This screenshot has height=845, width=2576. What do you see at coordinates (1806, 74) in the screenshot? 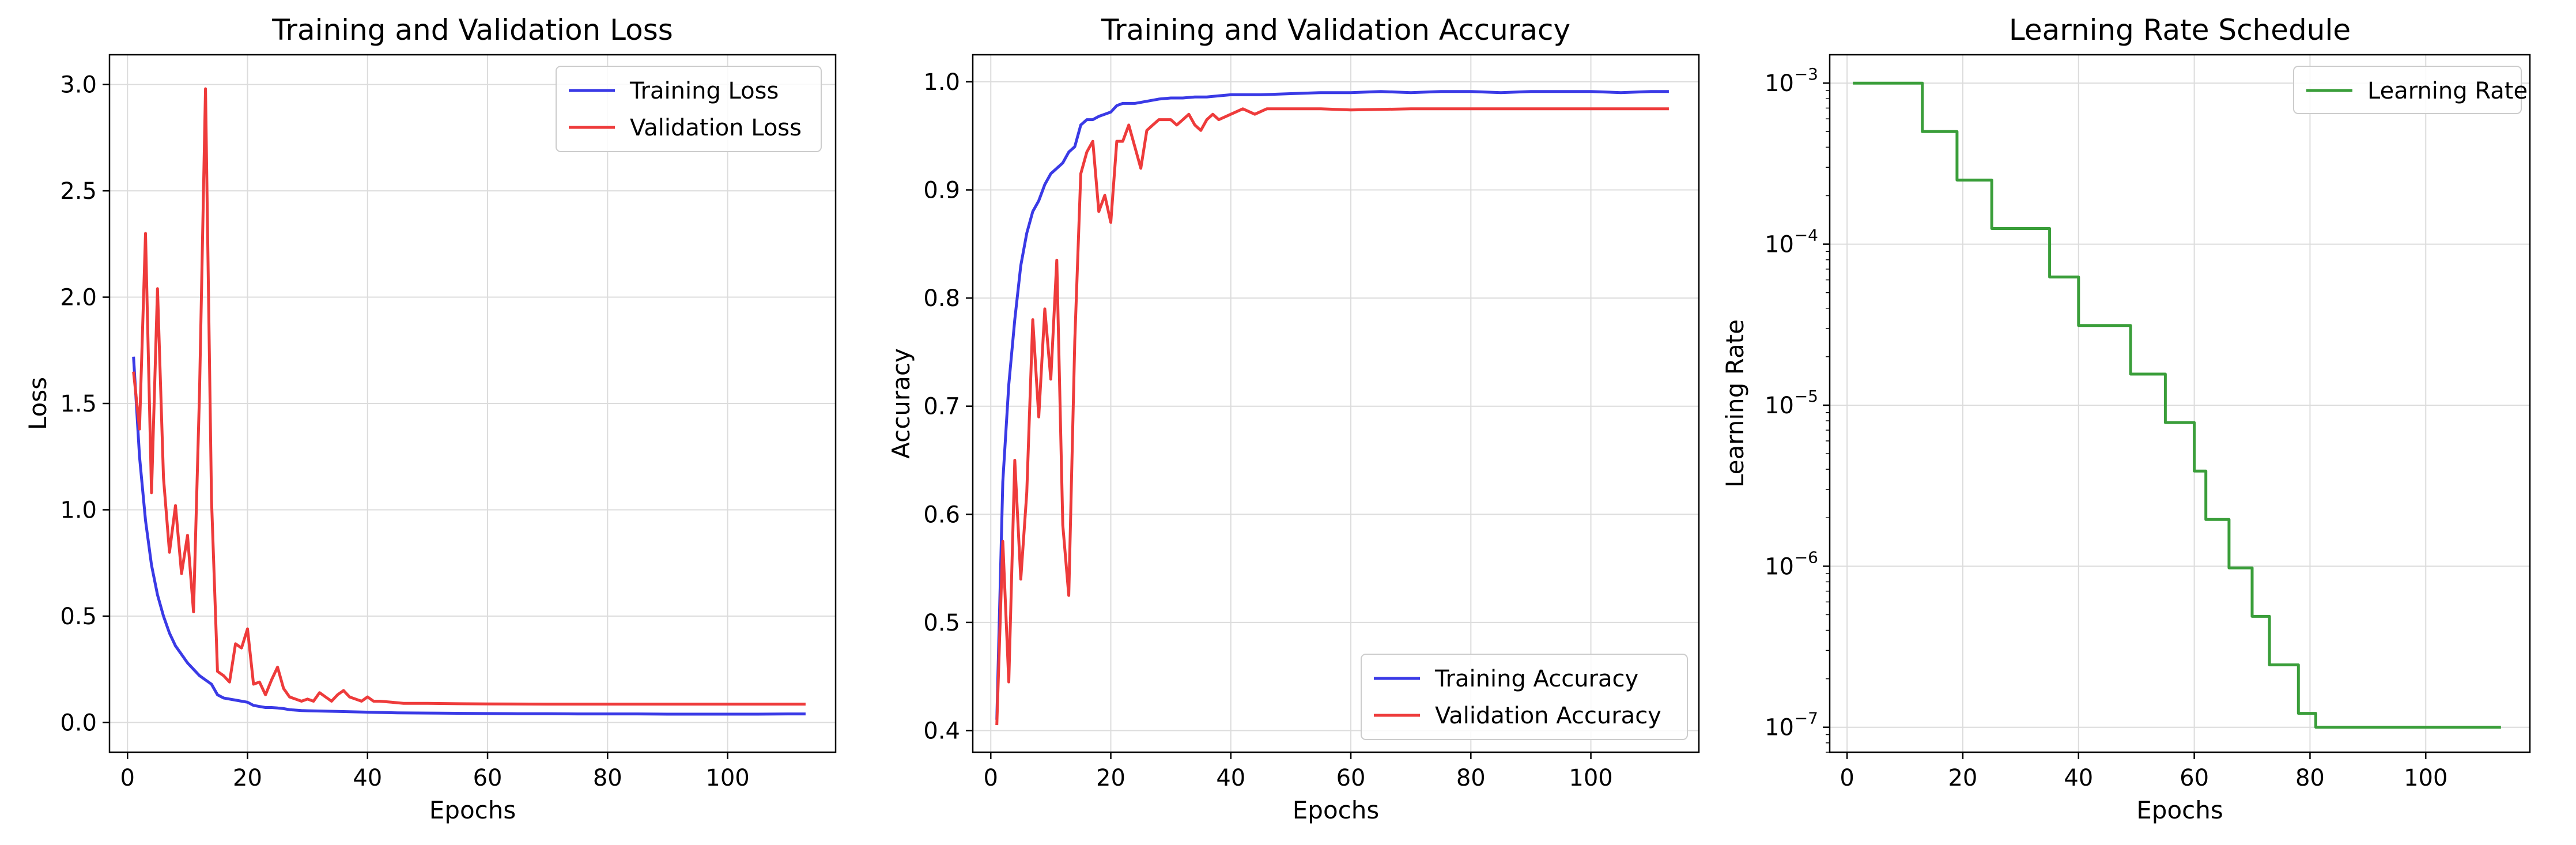
I see `y-tick-exponent: −3` at bounding box center [1806, 74].